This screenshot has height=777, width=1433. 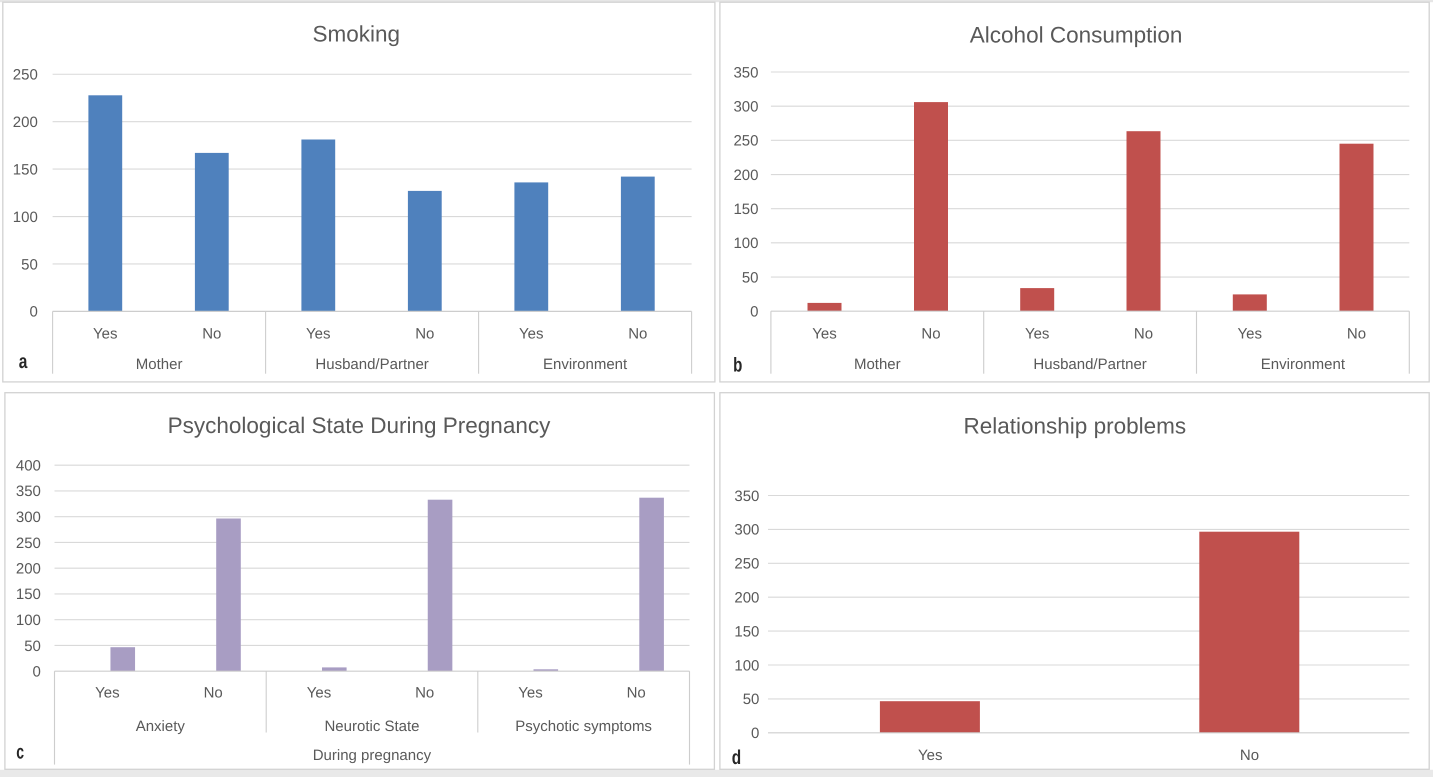 What do you see at coordinates (20, 752) in the screenshot?
I see `svg-text: c` at bounding box center [20, 752].